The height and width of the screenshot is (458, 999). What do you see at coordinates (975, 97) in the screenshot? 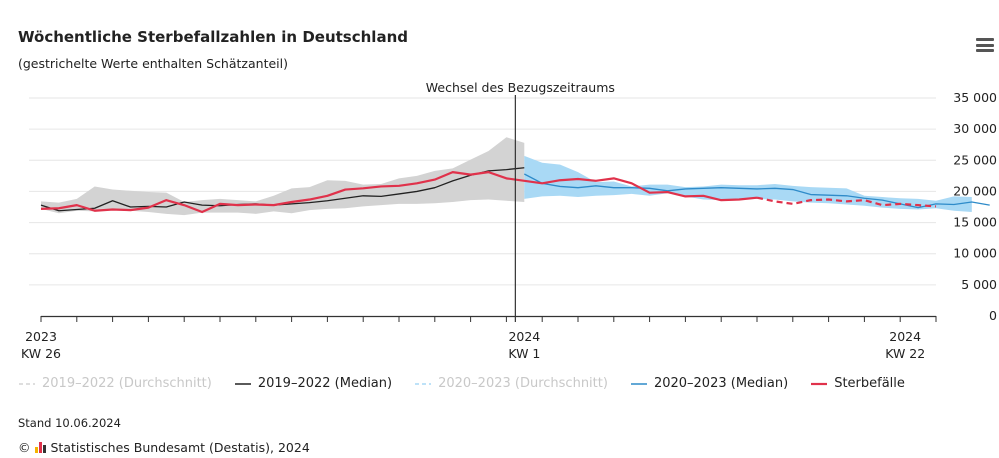
I see `y-tick-label: 35 000` at bounding box center [975, 97].